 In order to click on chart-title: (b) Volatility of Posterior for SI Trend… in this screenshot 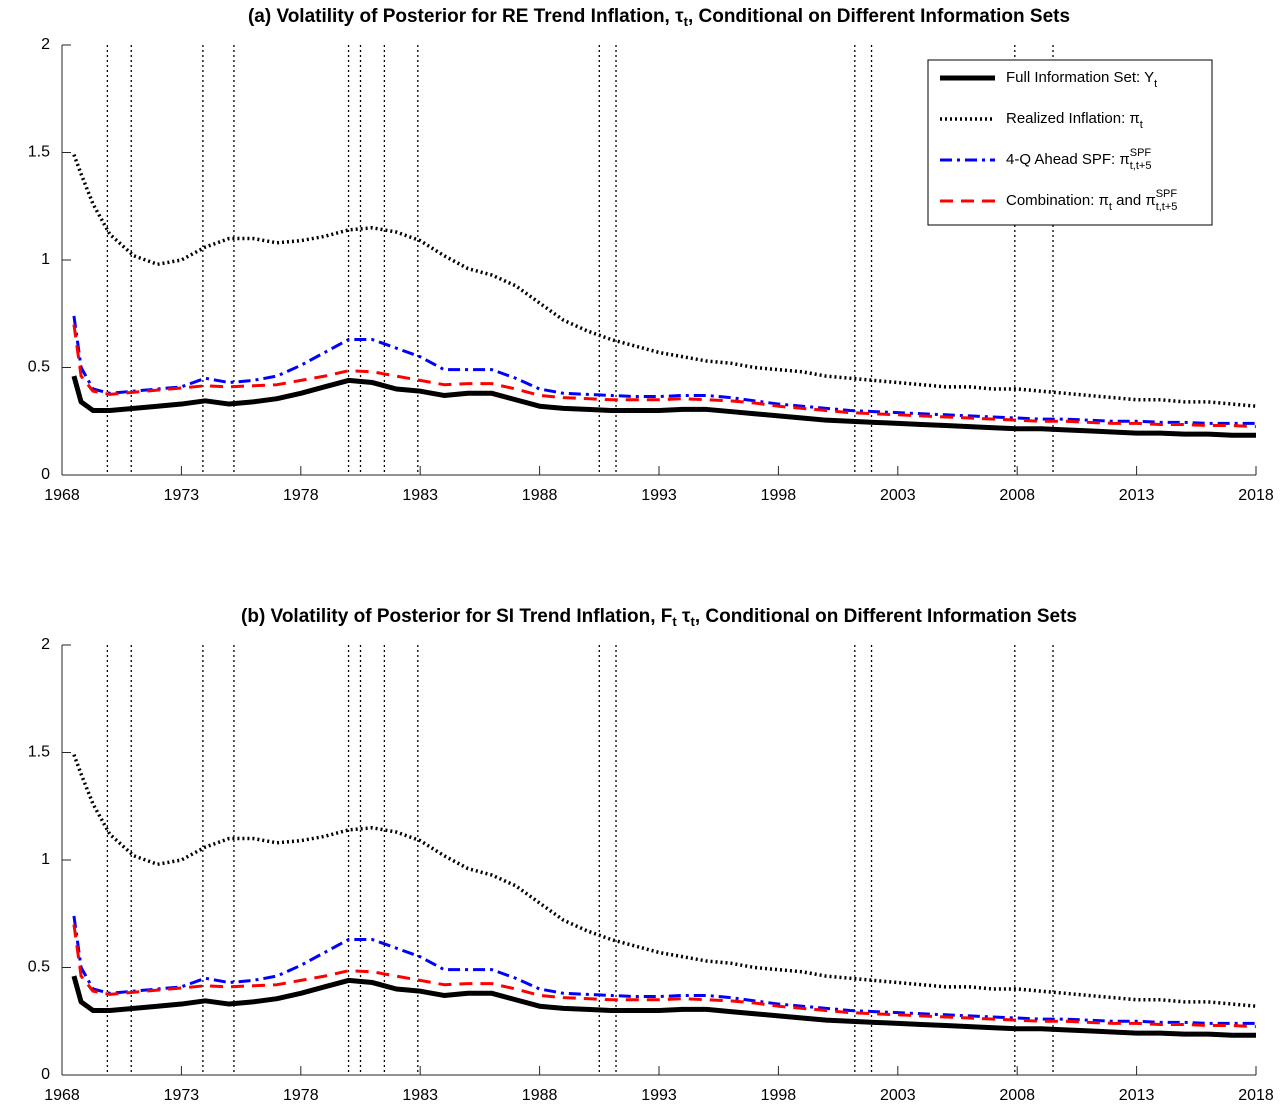, I will do `click(659, 617)`.